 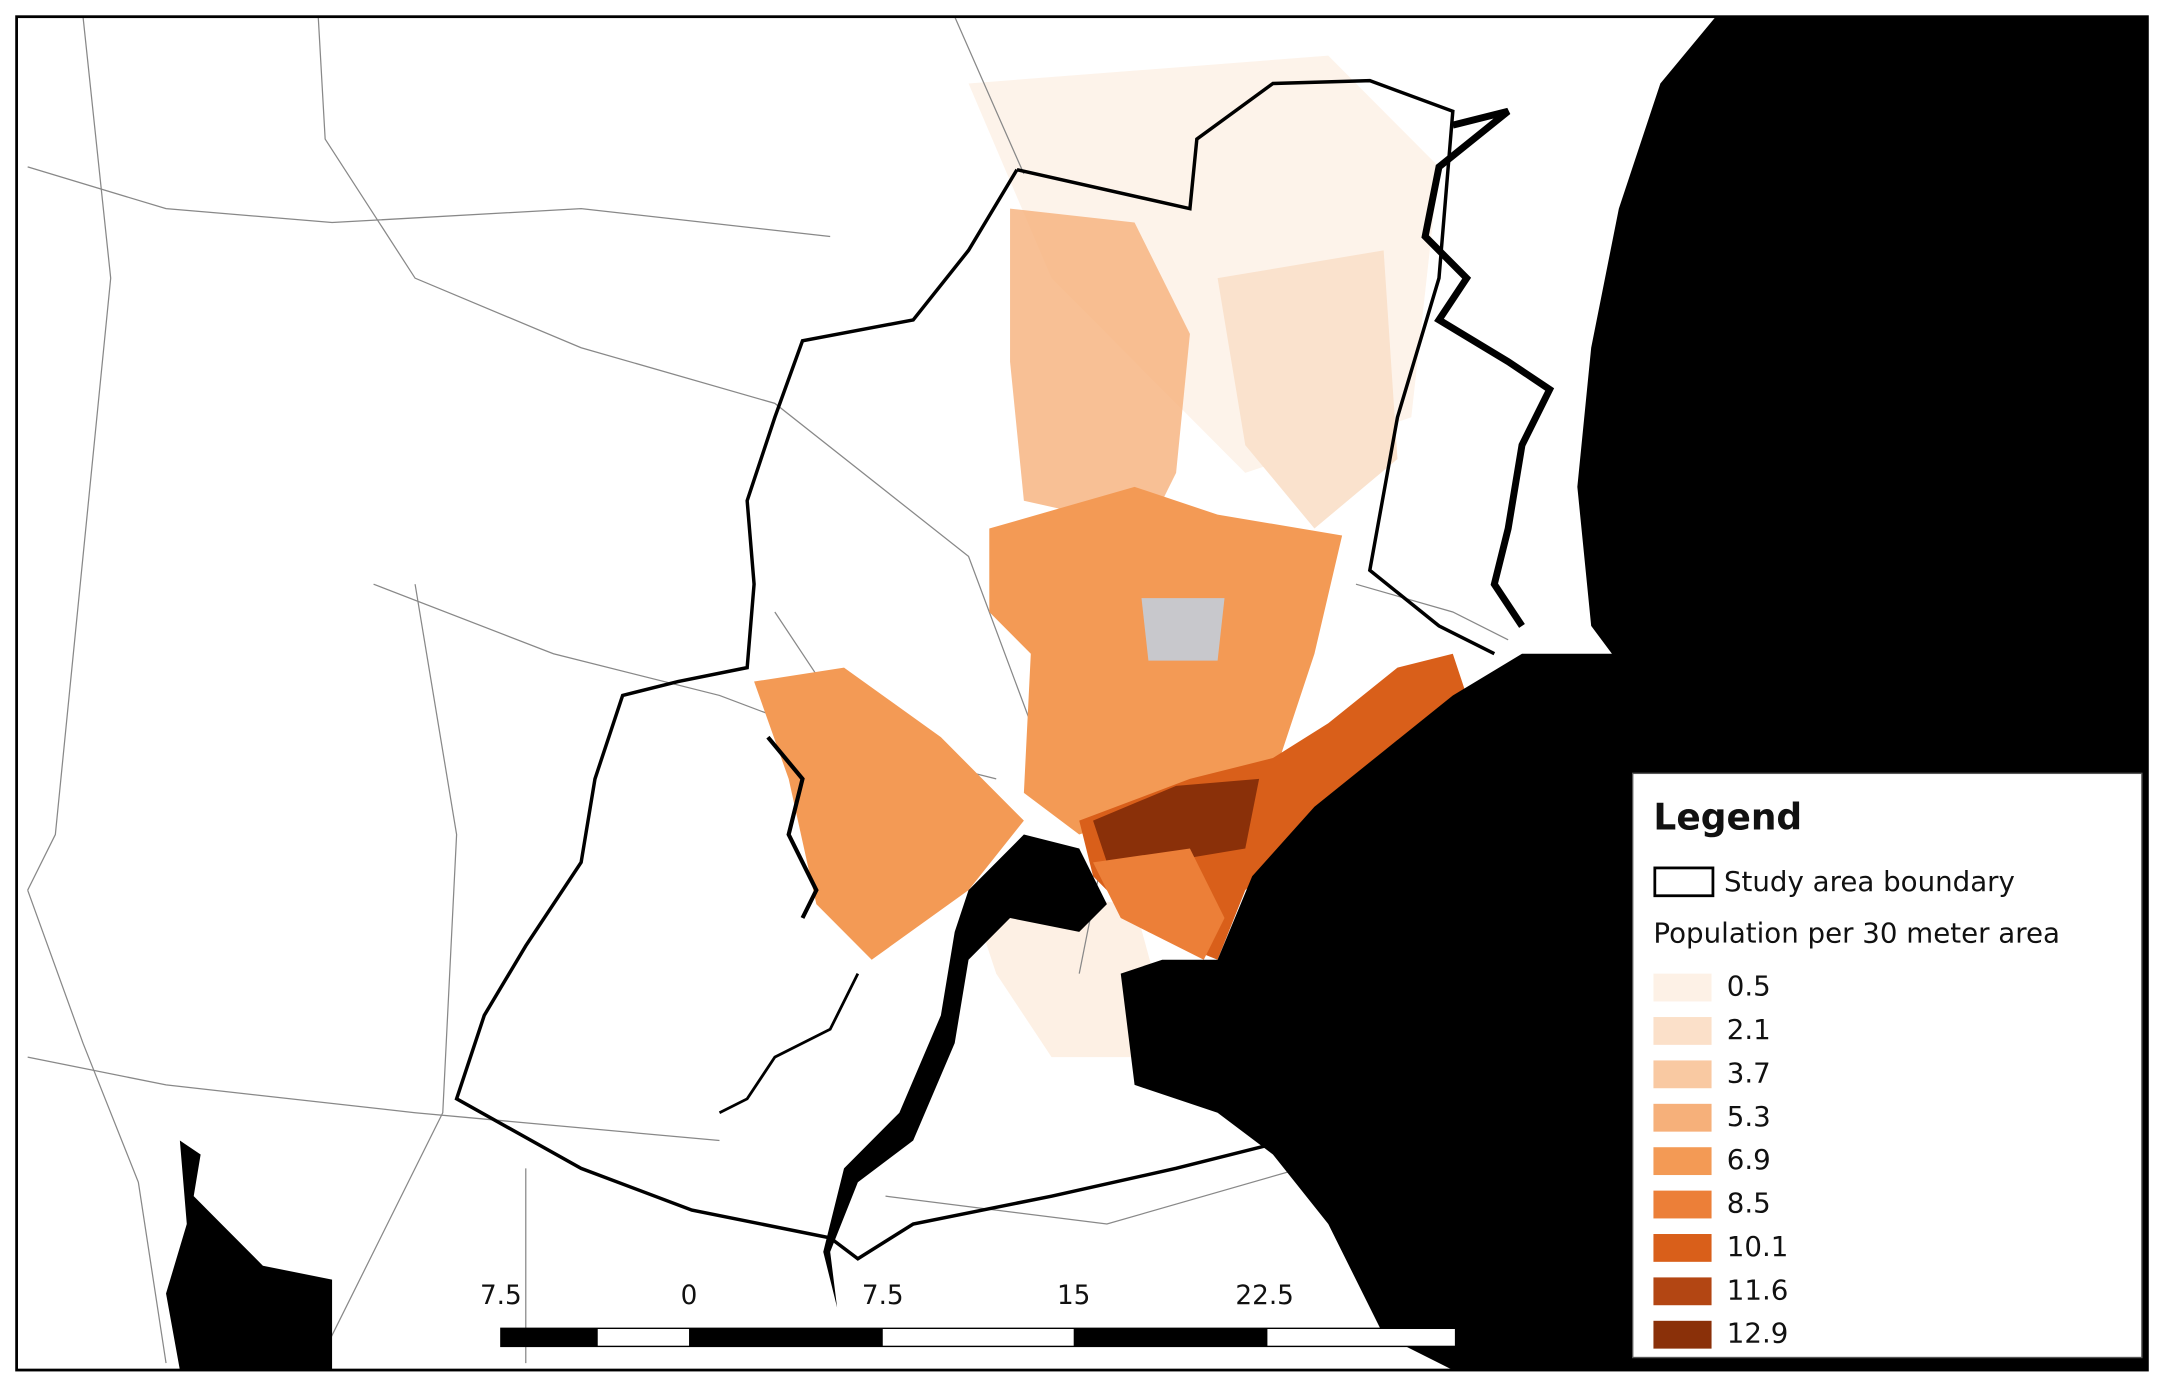 I want to click on estuary, so click(x=965, y=1071).